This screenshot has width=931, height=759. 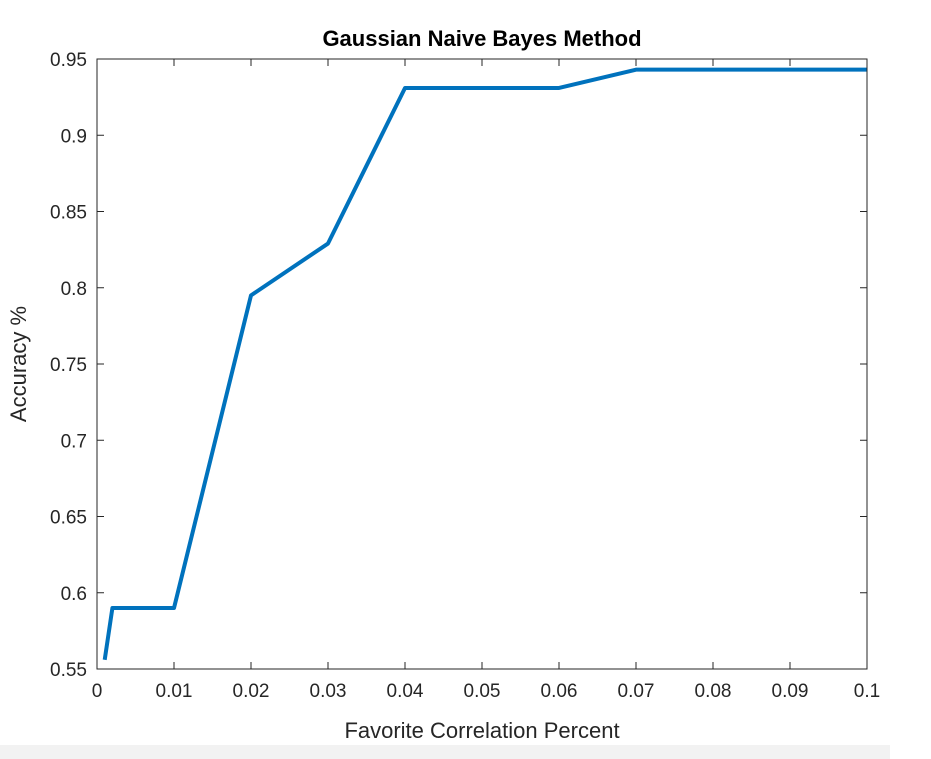 I want to click on x-tick-label: 0.06, so click(x=559, y=691).